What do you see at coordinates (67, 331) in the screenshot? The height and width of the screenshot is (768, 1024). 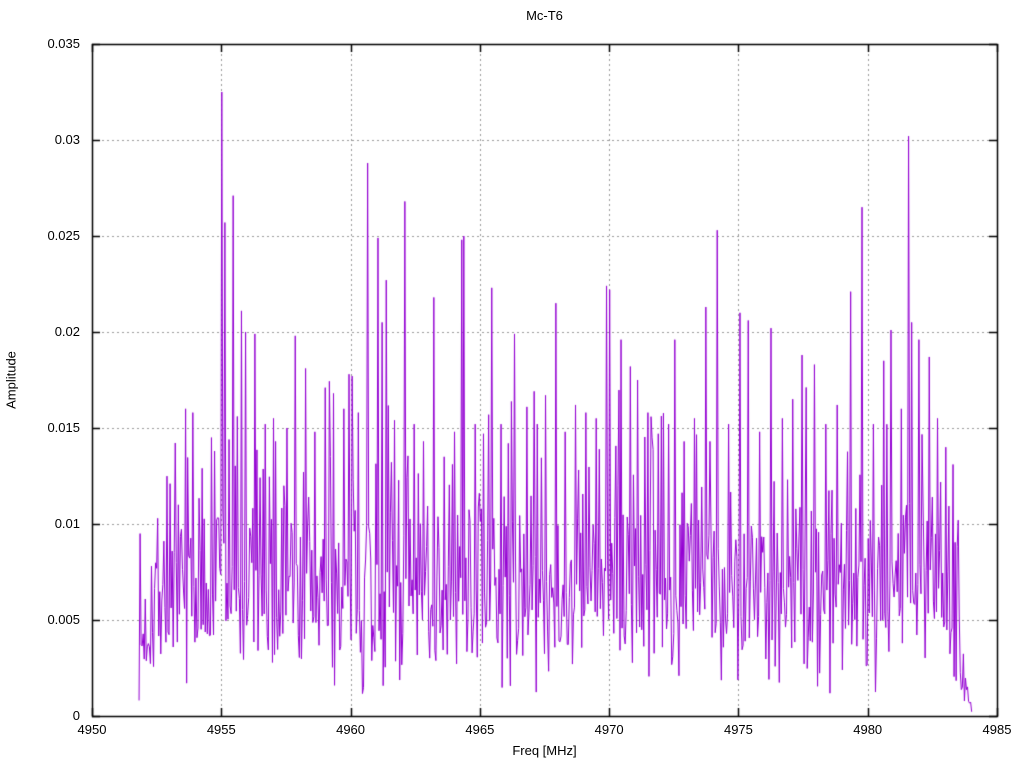 I see `y-tick-label: 0.02` at bounding box center [67, 331].